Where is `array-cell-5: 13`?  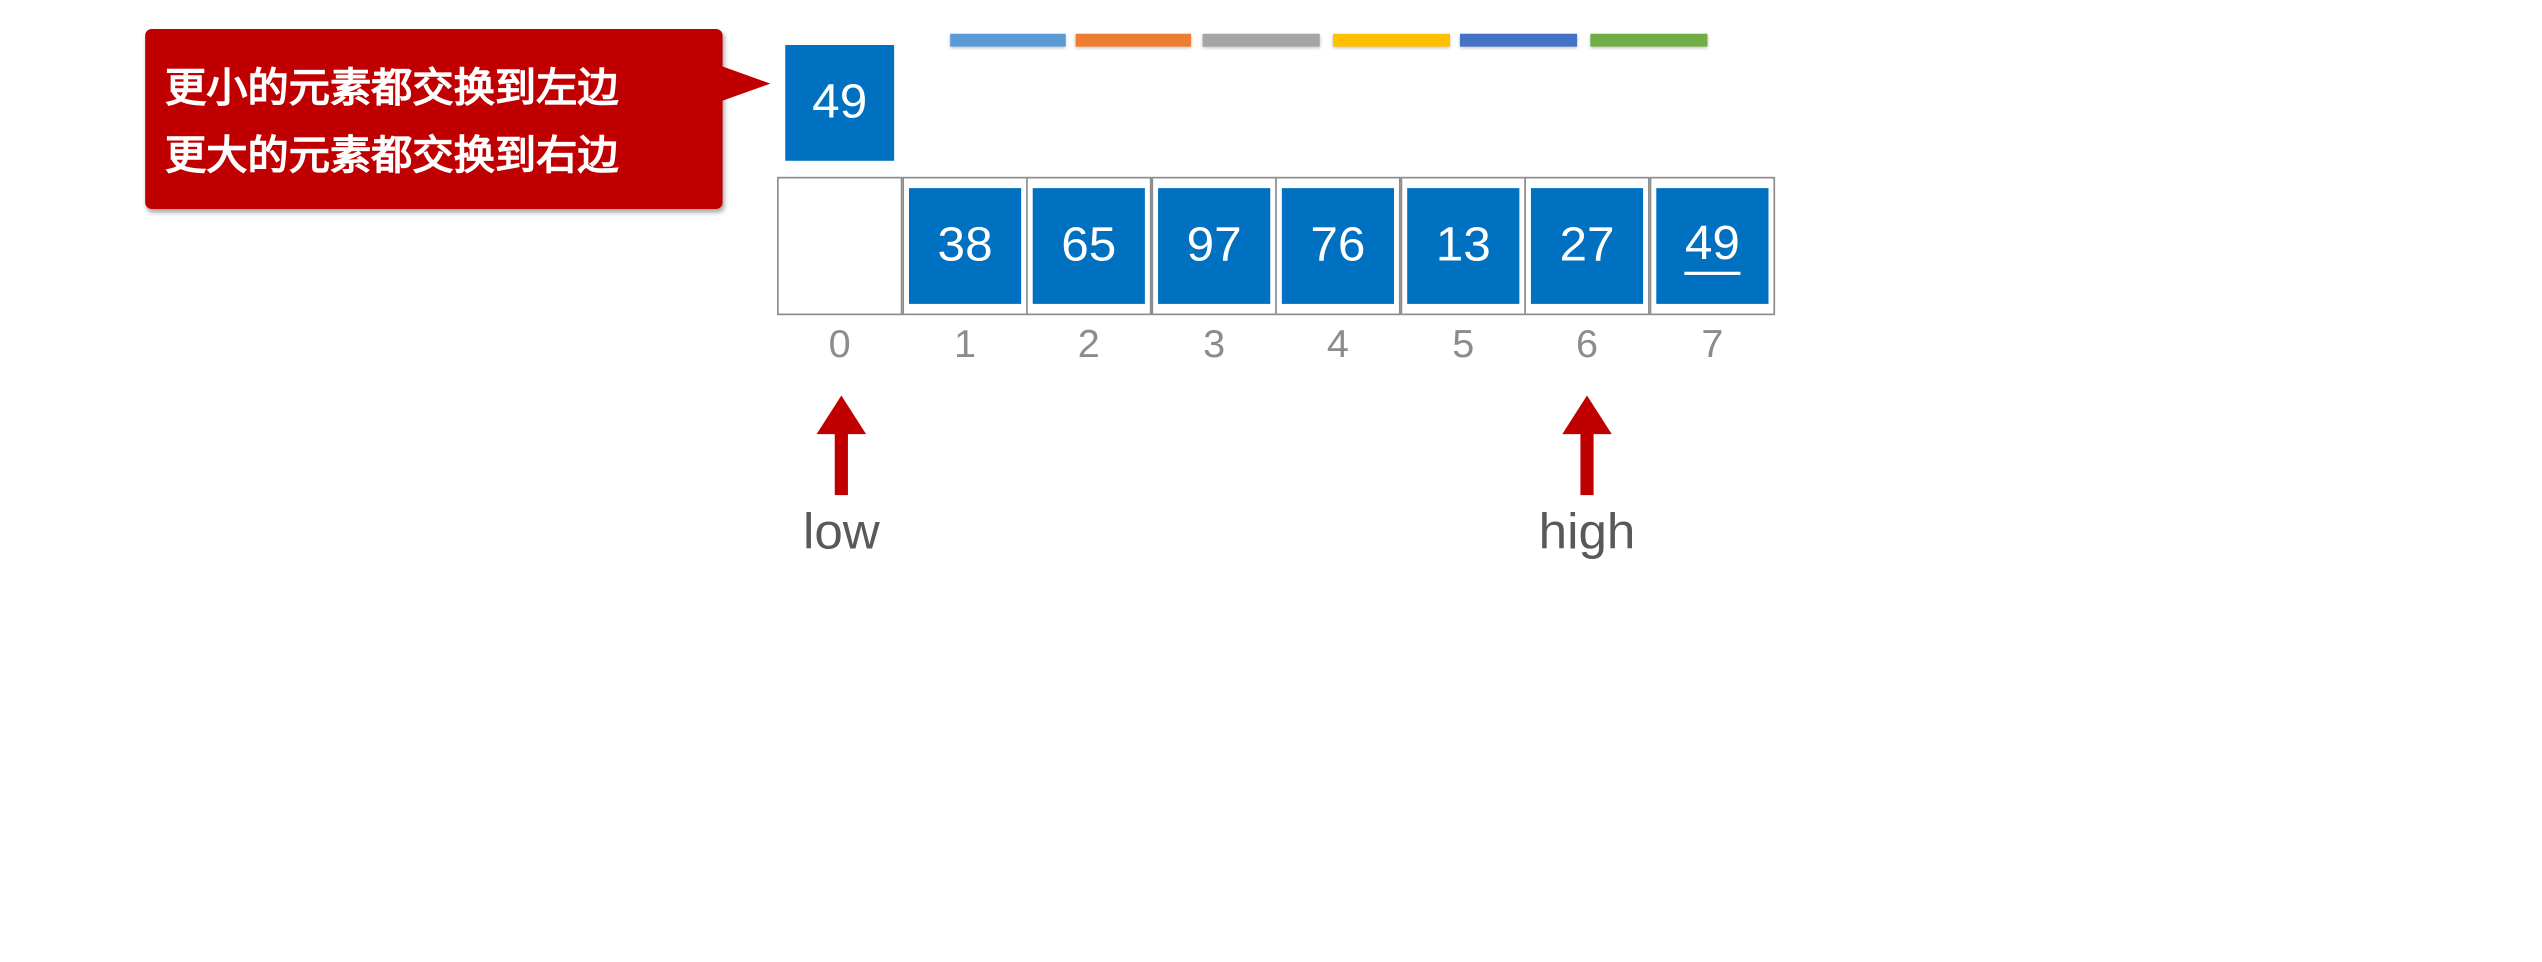 array-cell-5: 13 is located at coordinates (1463, 246).